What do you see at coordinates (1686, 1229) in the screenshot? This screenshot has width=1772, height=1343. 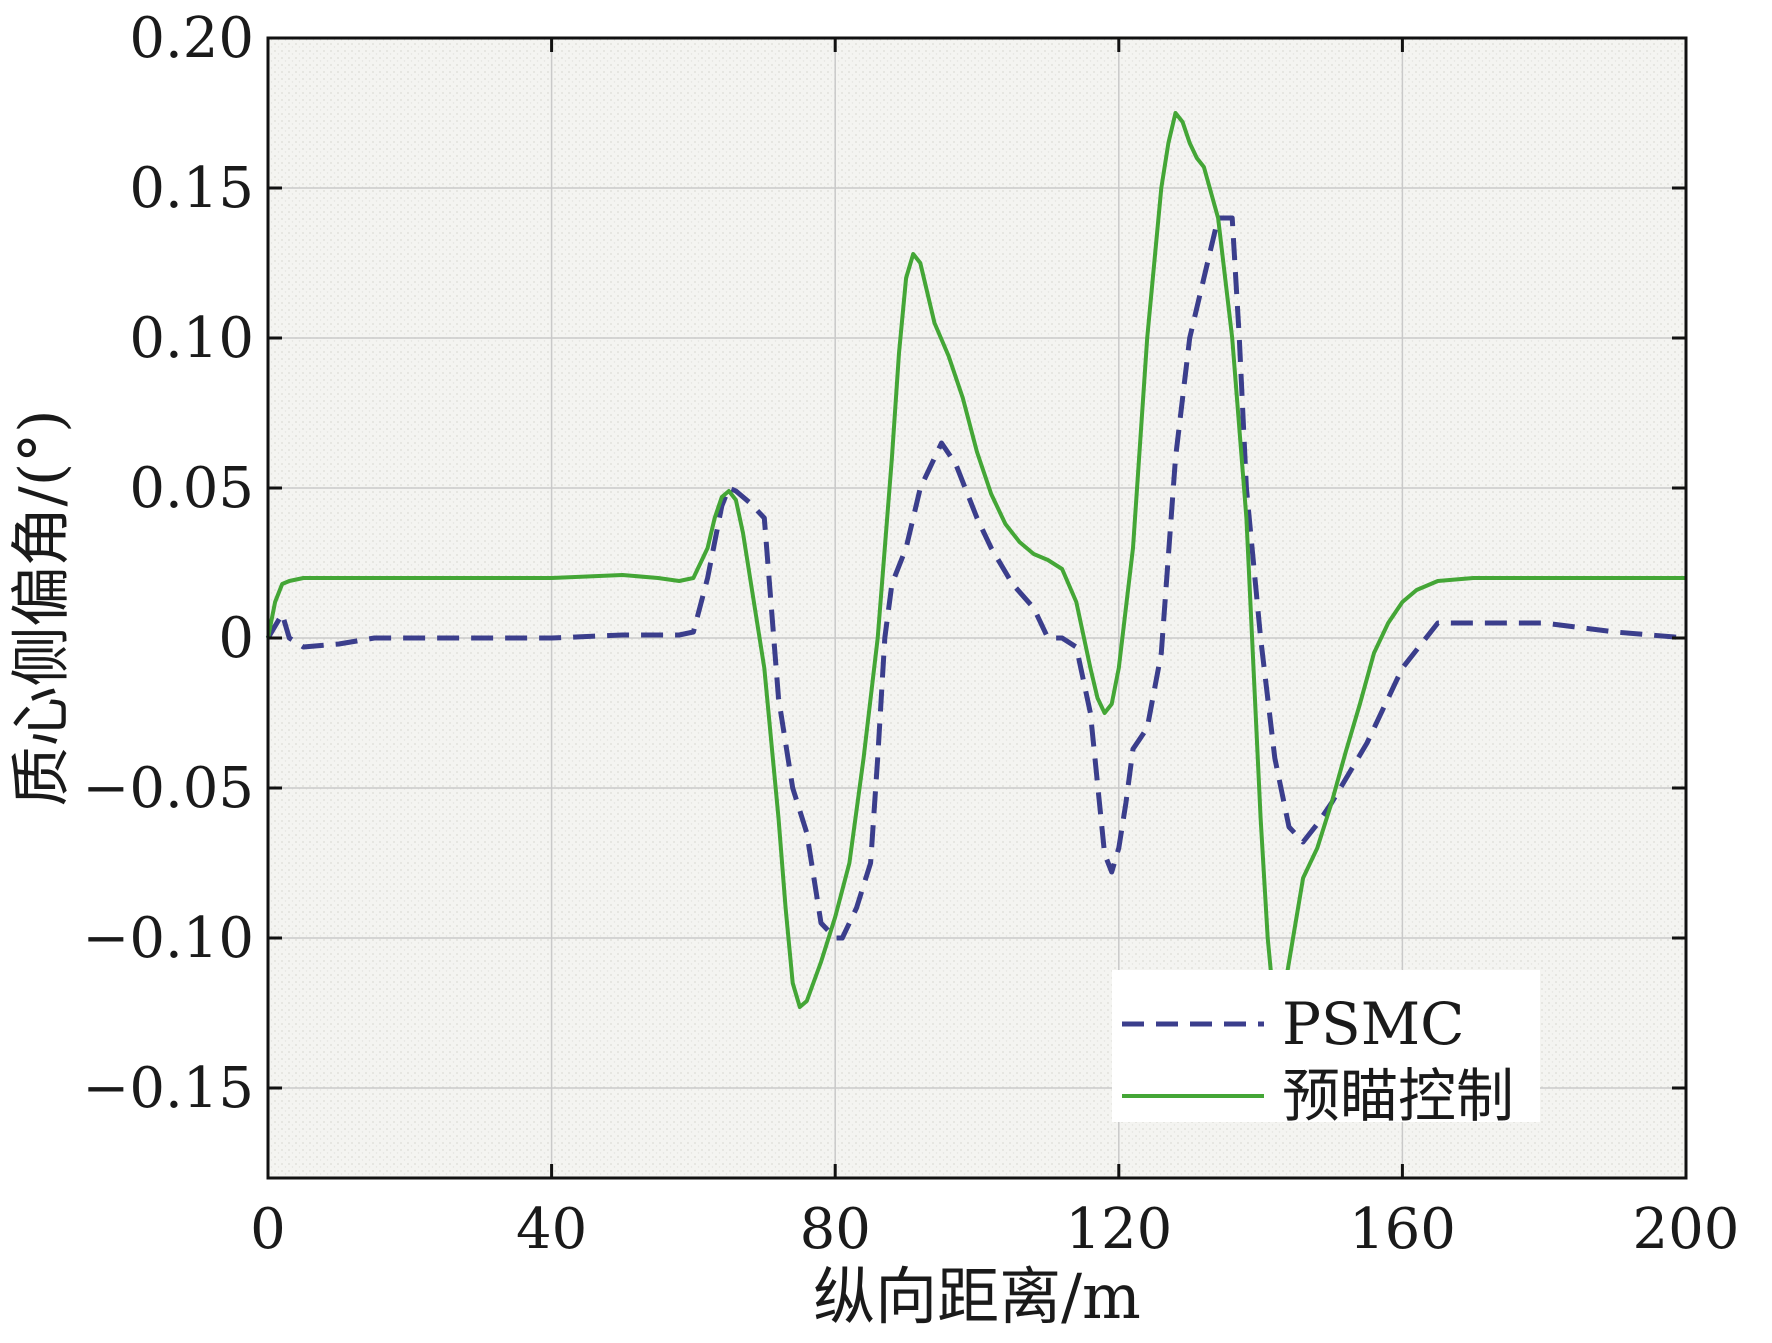 I see `x-tick-label: 200` at bounding box center [1686, 1229].